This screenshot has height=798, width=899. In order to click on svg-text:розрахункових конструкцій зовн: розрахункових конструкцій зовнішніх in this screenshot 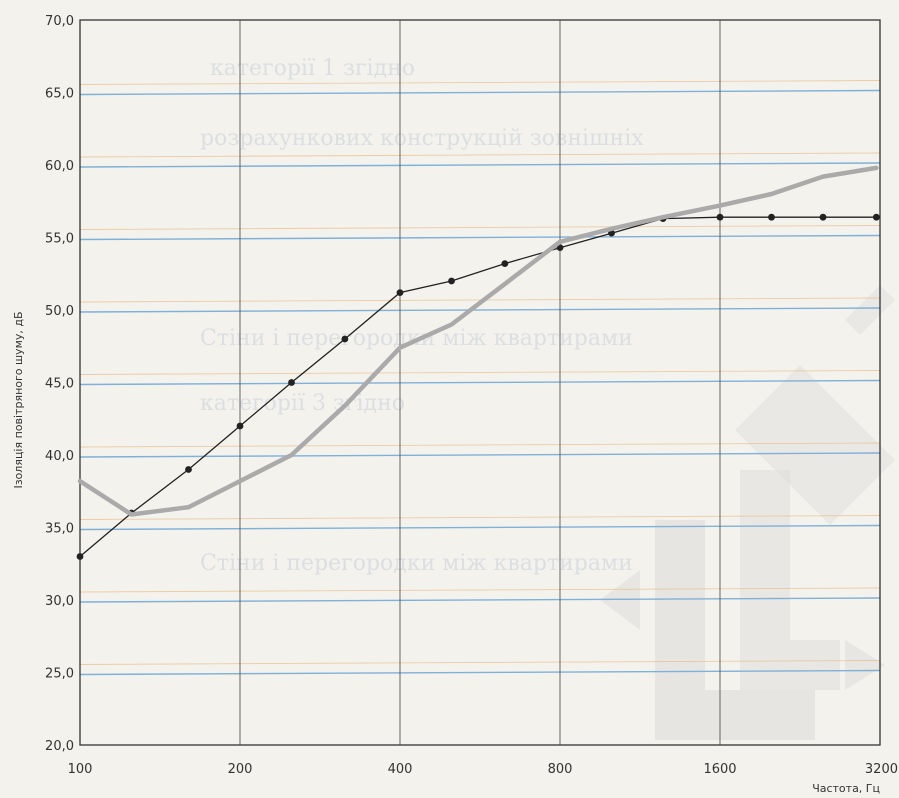, I will do `click(422, 138)`.